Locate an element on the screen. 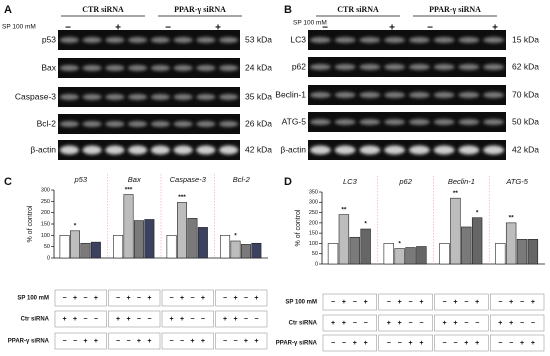 The width and height of the screenshot is (550, 356). condition-label: SP 100 mM is located at coordinates (33, 299).